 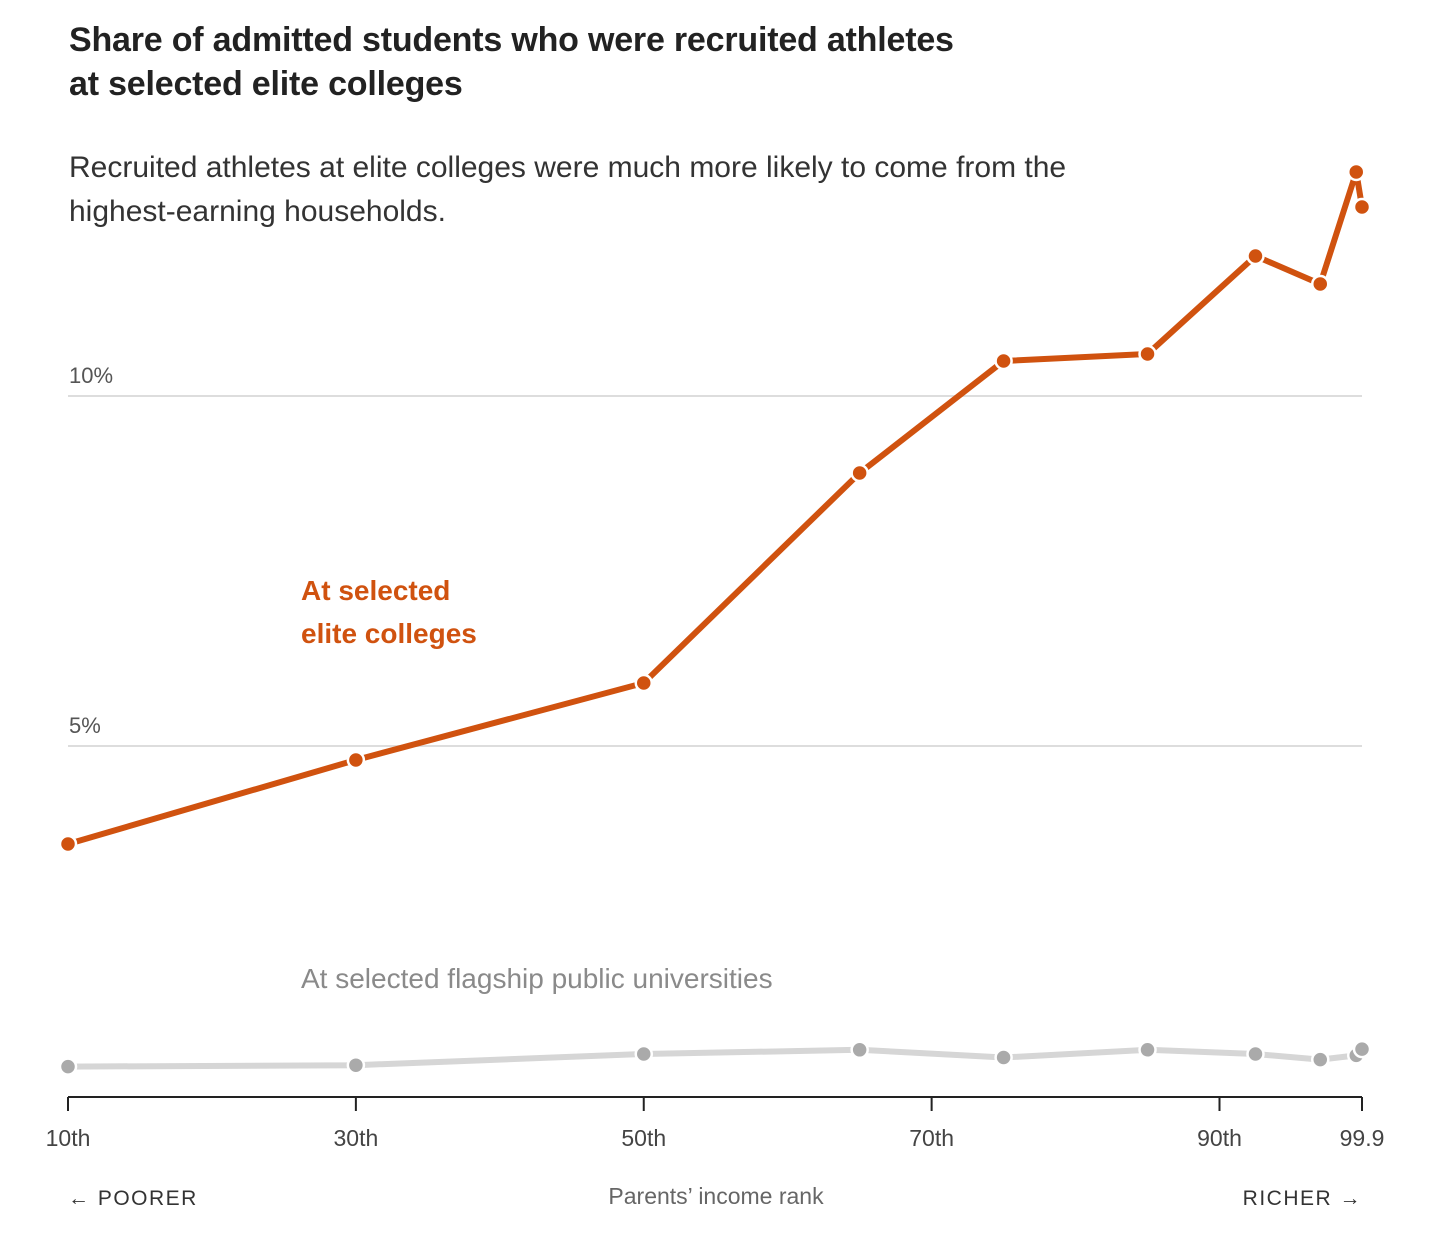 I want to click on y-tick-label-5: 5%, so click(x=85, y=725).